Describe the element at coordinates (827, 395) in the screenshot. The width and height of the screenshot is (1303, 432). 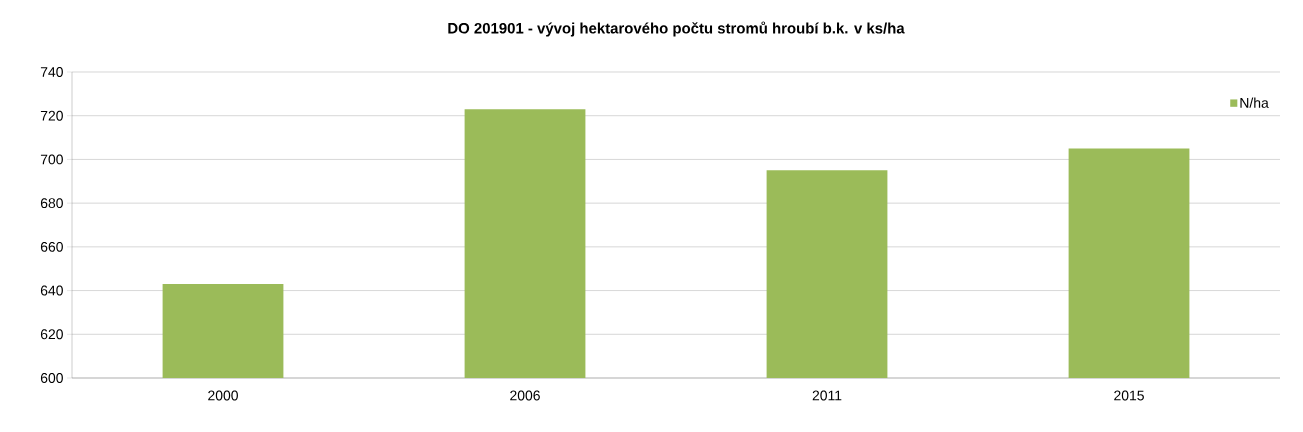
I see `x-tick-label: 2011` at that location.